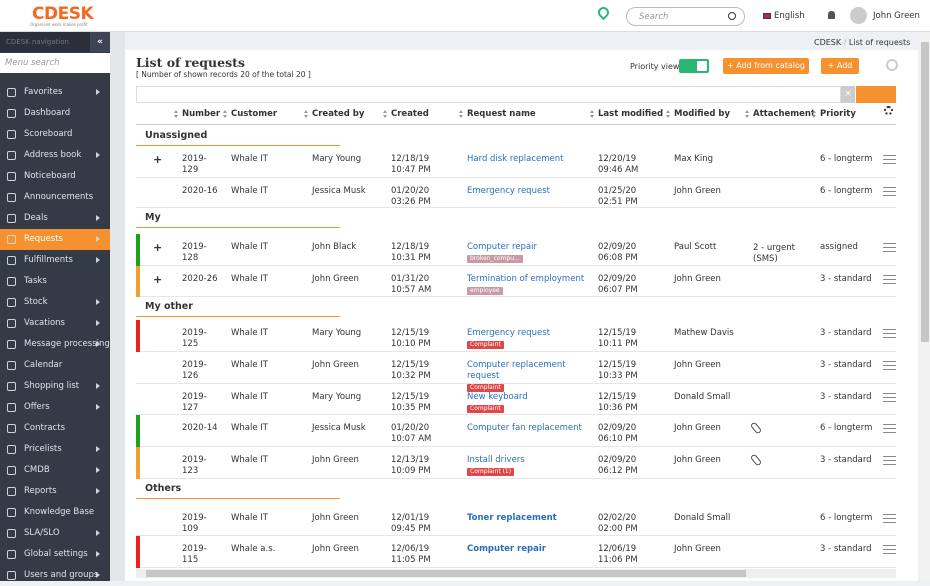 The image size is (930, 586). I want to click on menu-item: Users and groups, so click(55, 575).